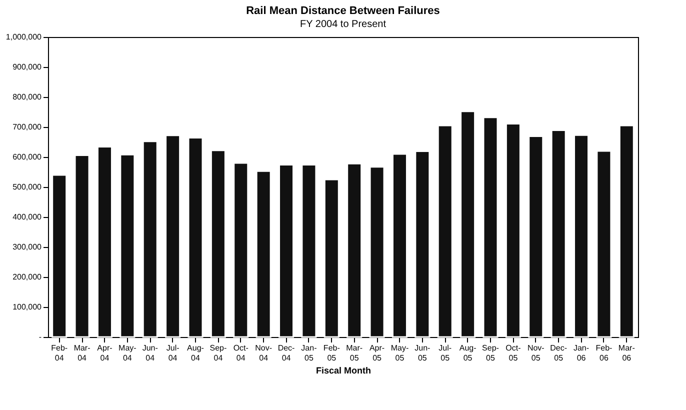 The width and height of the screenshot is (686, 410). Describe the element at coordinates (27, 247) in the screenshot. I see `y-tick-label: 300,000` at that location.